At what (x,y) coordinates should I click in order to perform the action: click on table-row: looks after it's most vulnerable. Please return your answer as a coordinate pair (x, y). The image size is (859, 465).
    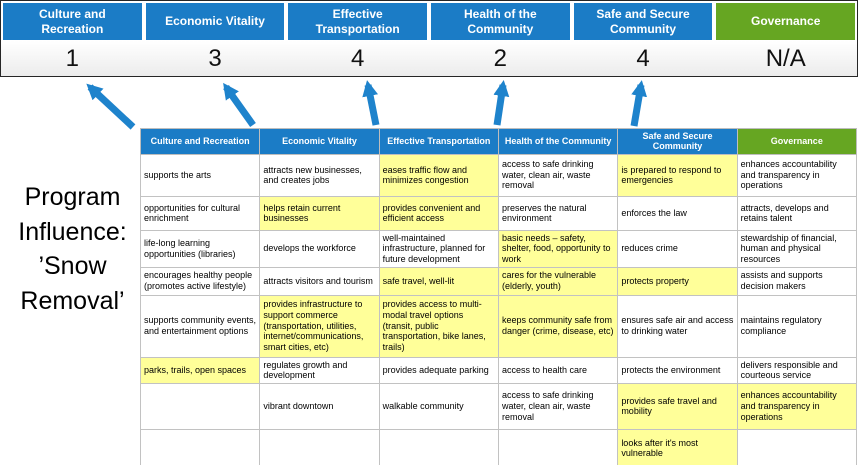
    Looking at the image, I should click on (498, 446).